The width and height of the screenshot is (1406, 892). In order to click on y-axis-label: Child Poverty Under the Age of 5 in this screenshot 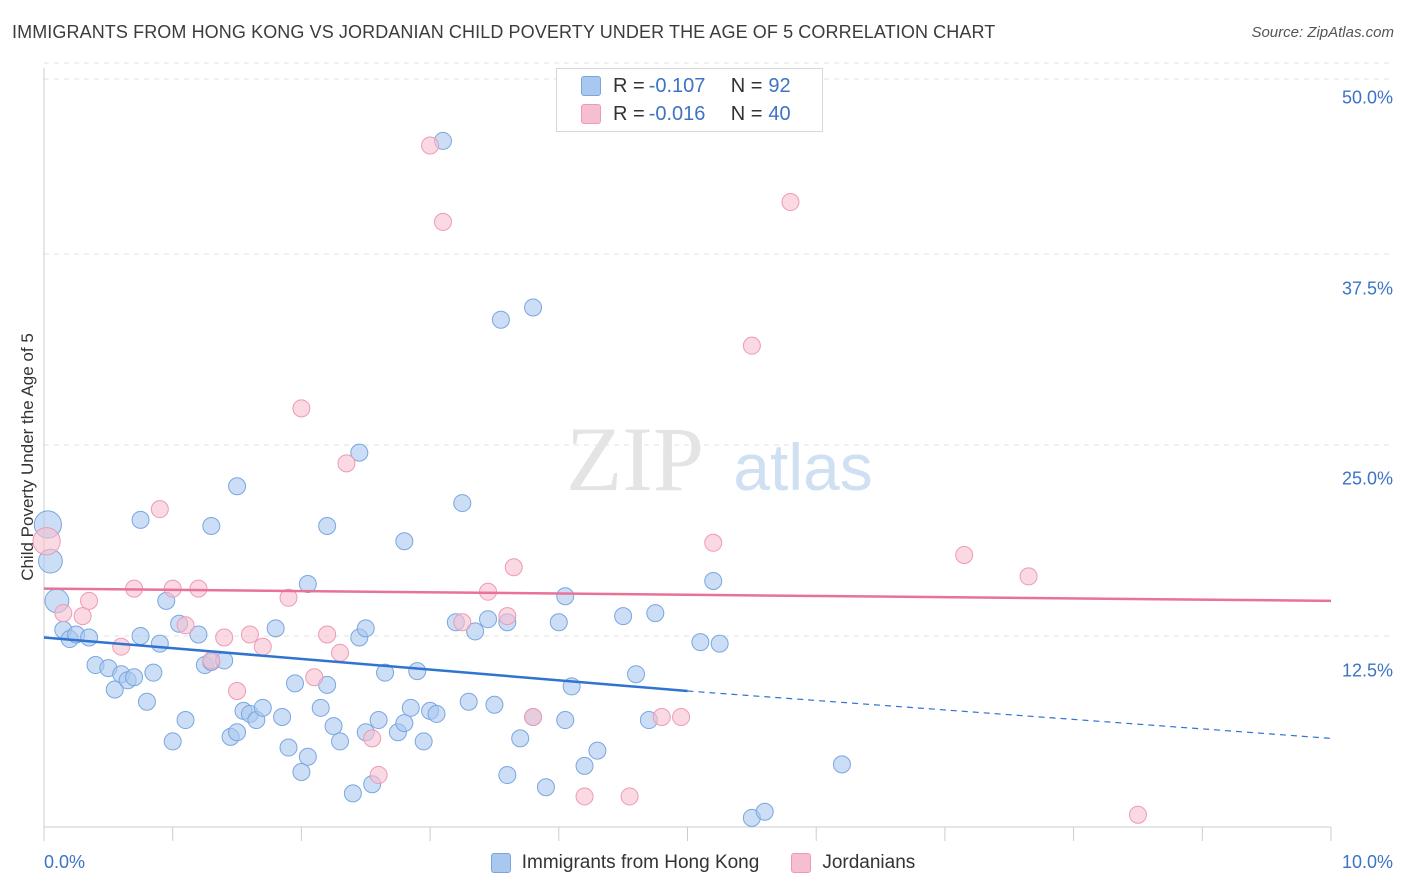, I will do `click(27, 457)`.